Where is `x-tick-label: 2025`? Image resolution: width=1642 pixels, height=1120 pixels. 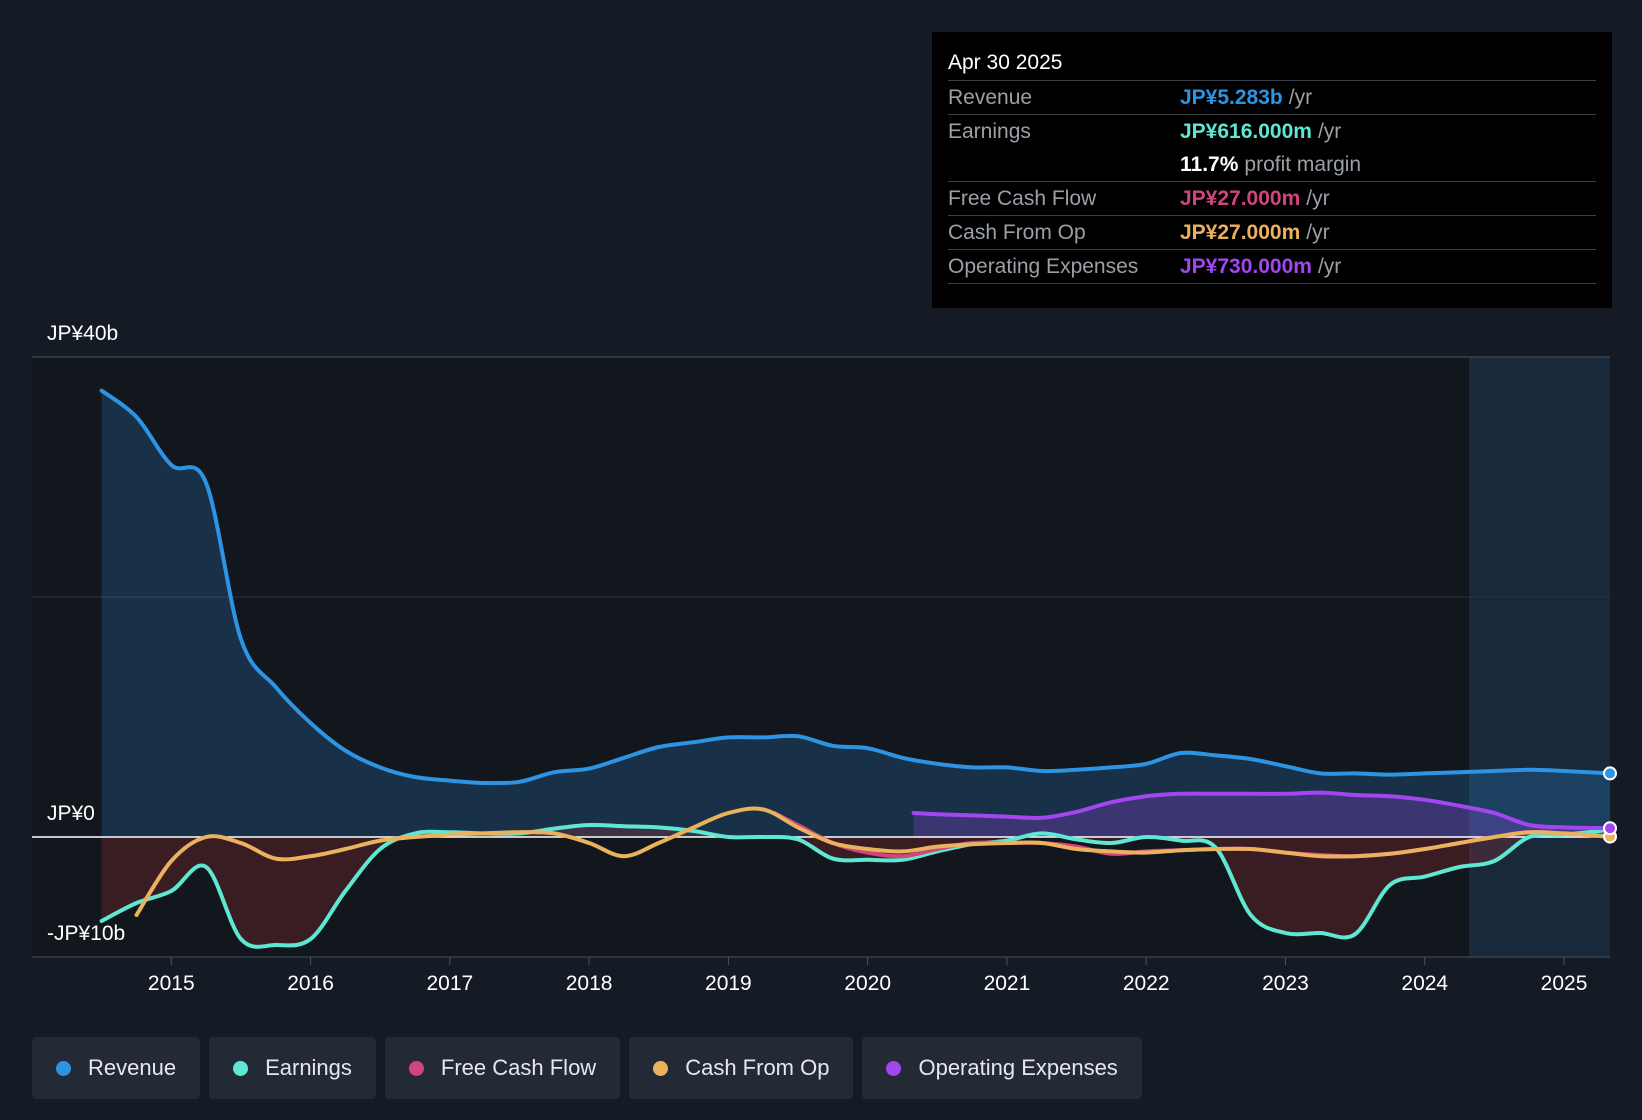
x-tick-label: 2025 is located at coordinates (1564, 983).